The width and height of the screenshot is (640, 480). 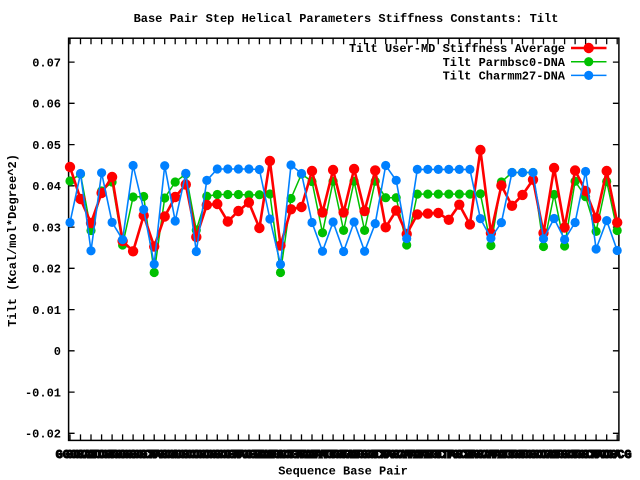 I want to click on svg-text: -0.02, so click(x=43, y=435).